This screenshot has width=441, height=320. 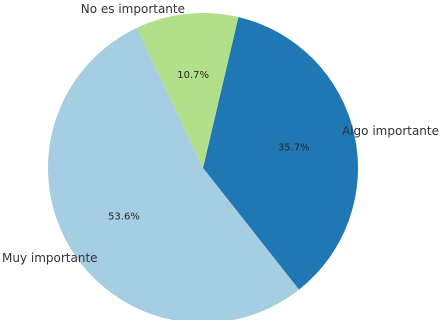 I want to click on pie-percent-label-no-es-importante: 10.7%, so click(x=193, y=75).